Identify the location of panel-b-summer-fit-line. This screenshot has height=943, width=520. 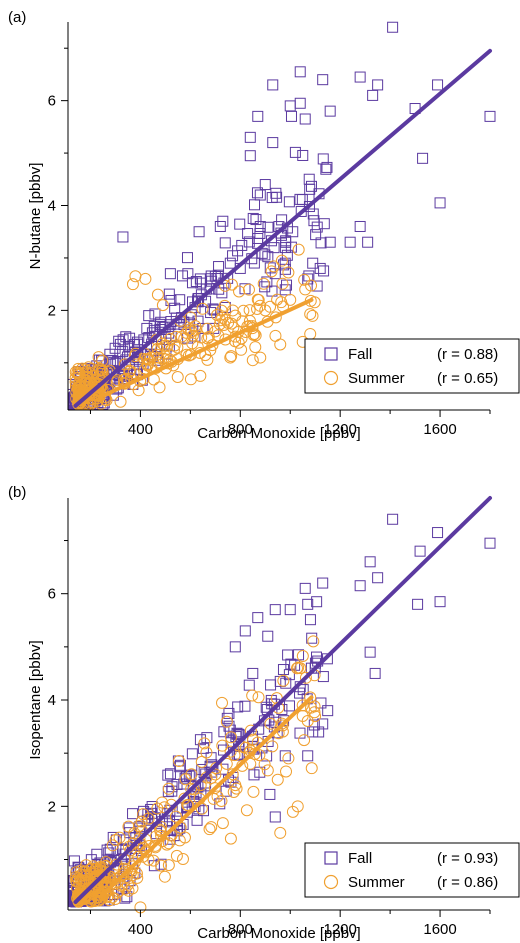
(206, 797).